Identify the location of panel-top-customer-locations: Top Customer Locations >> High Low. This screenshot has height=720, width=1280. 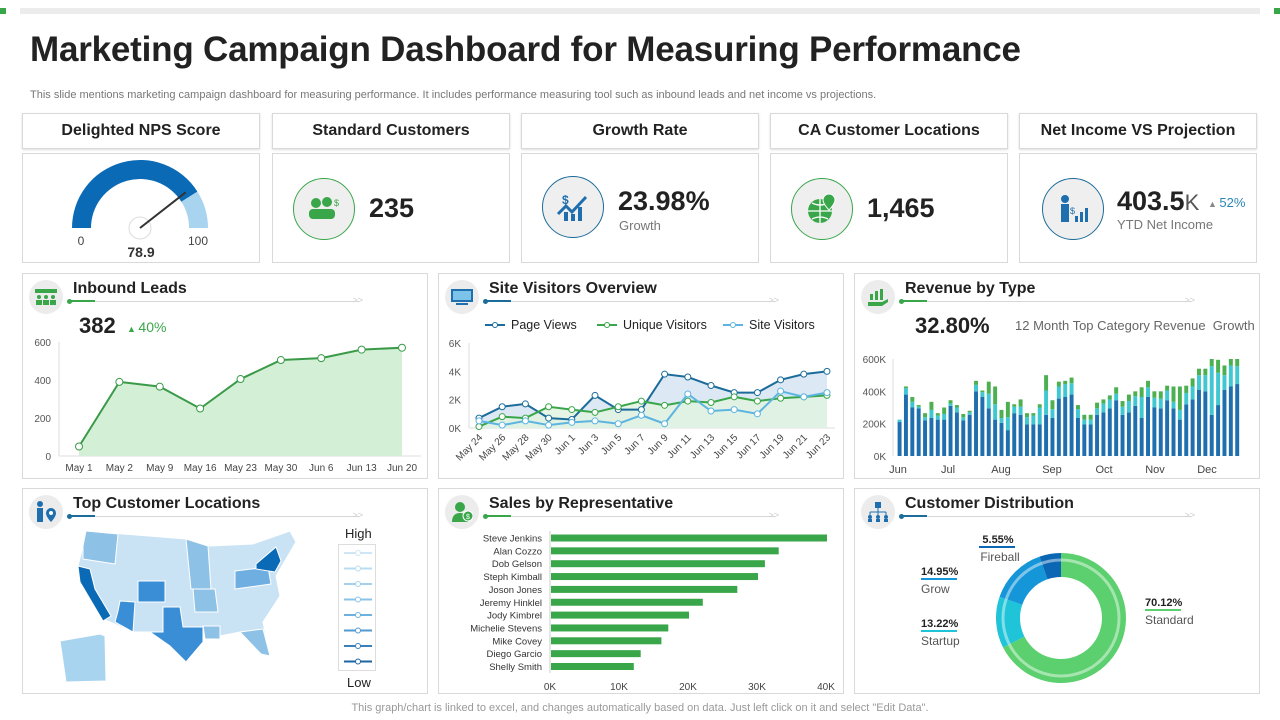
(225, 591).